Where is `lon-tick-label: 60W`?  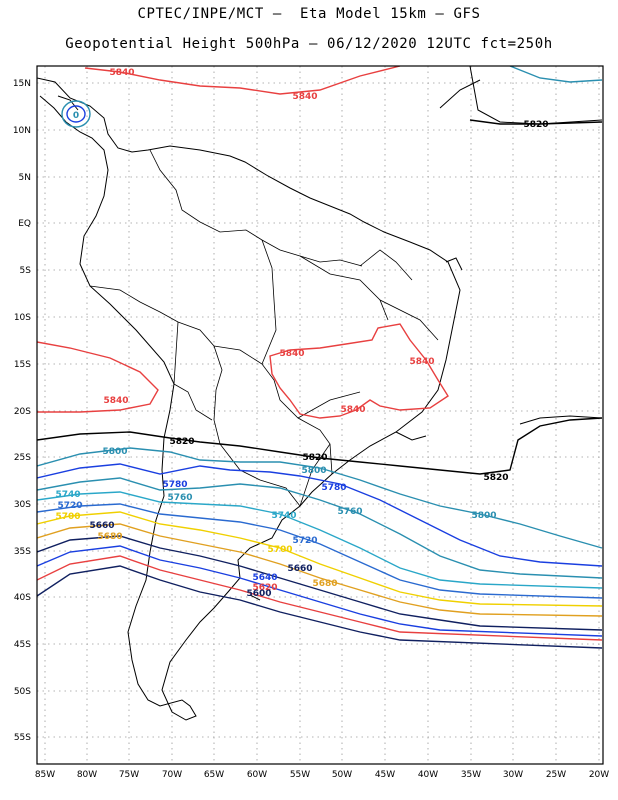
lon-tick-label: 60W is located at coordinates (257, 775).